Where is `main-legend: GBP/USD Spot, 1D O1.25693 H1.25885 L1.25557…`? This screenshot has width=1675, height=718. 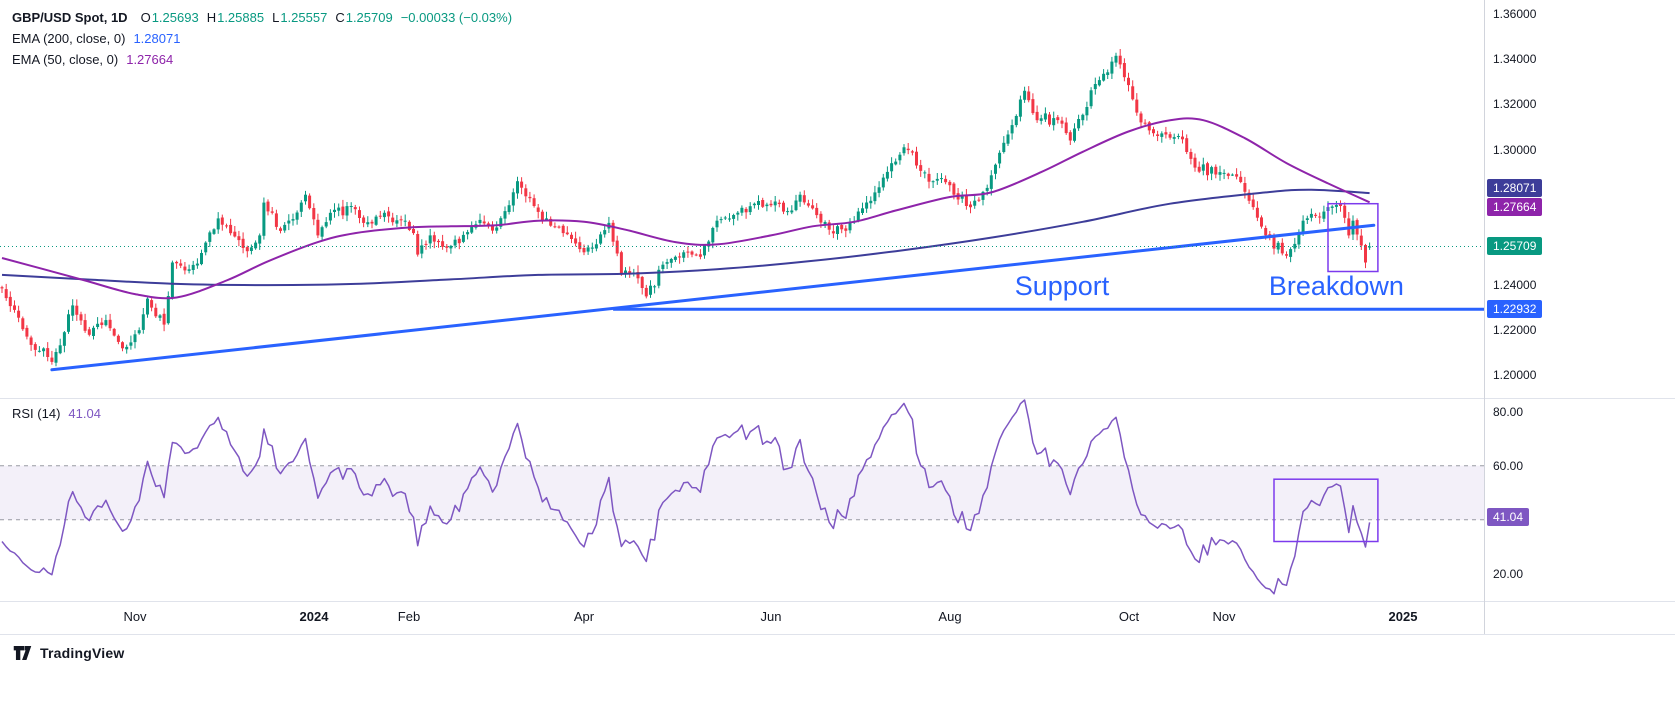
main-legend: GBP/USD Spot, 1D O1.25693 H1.25885 L1.25557… is located at coordinates (262, 38).